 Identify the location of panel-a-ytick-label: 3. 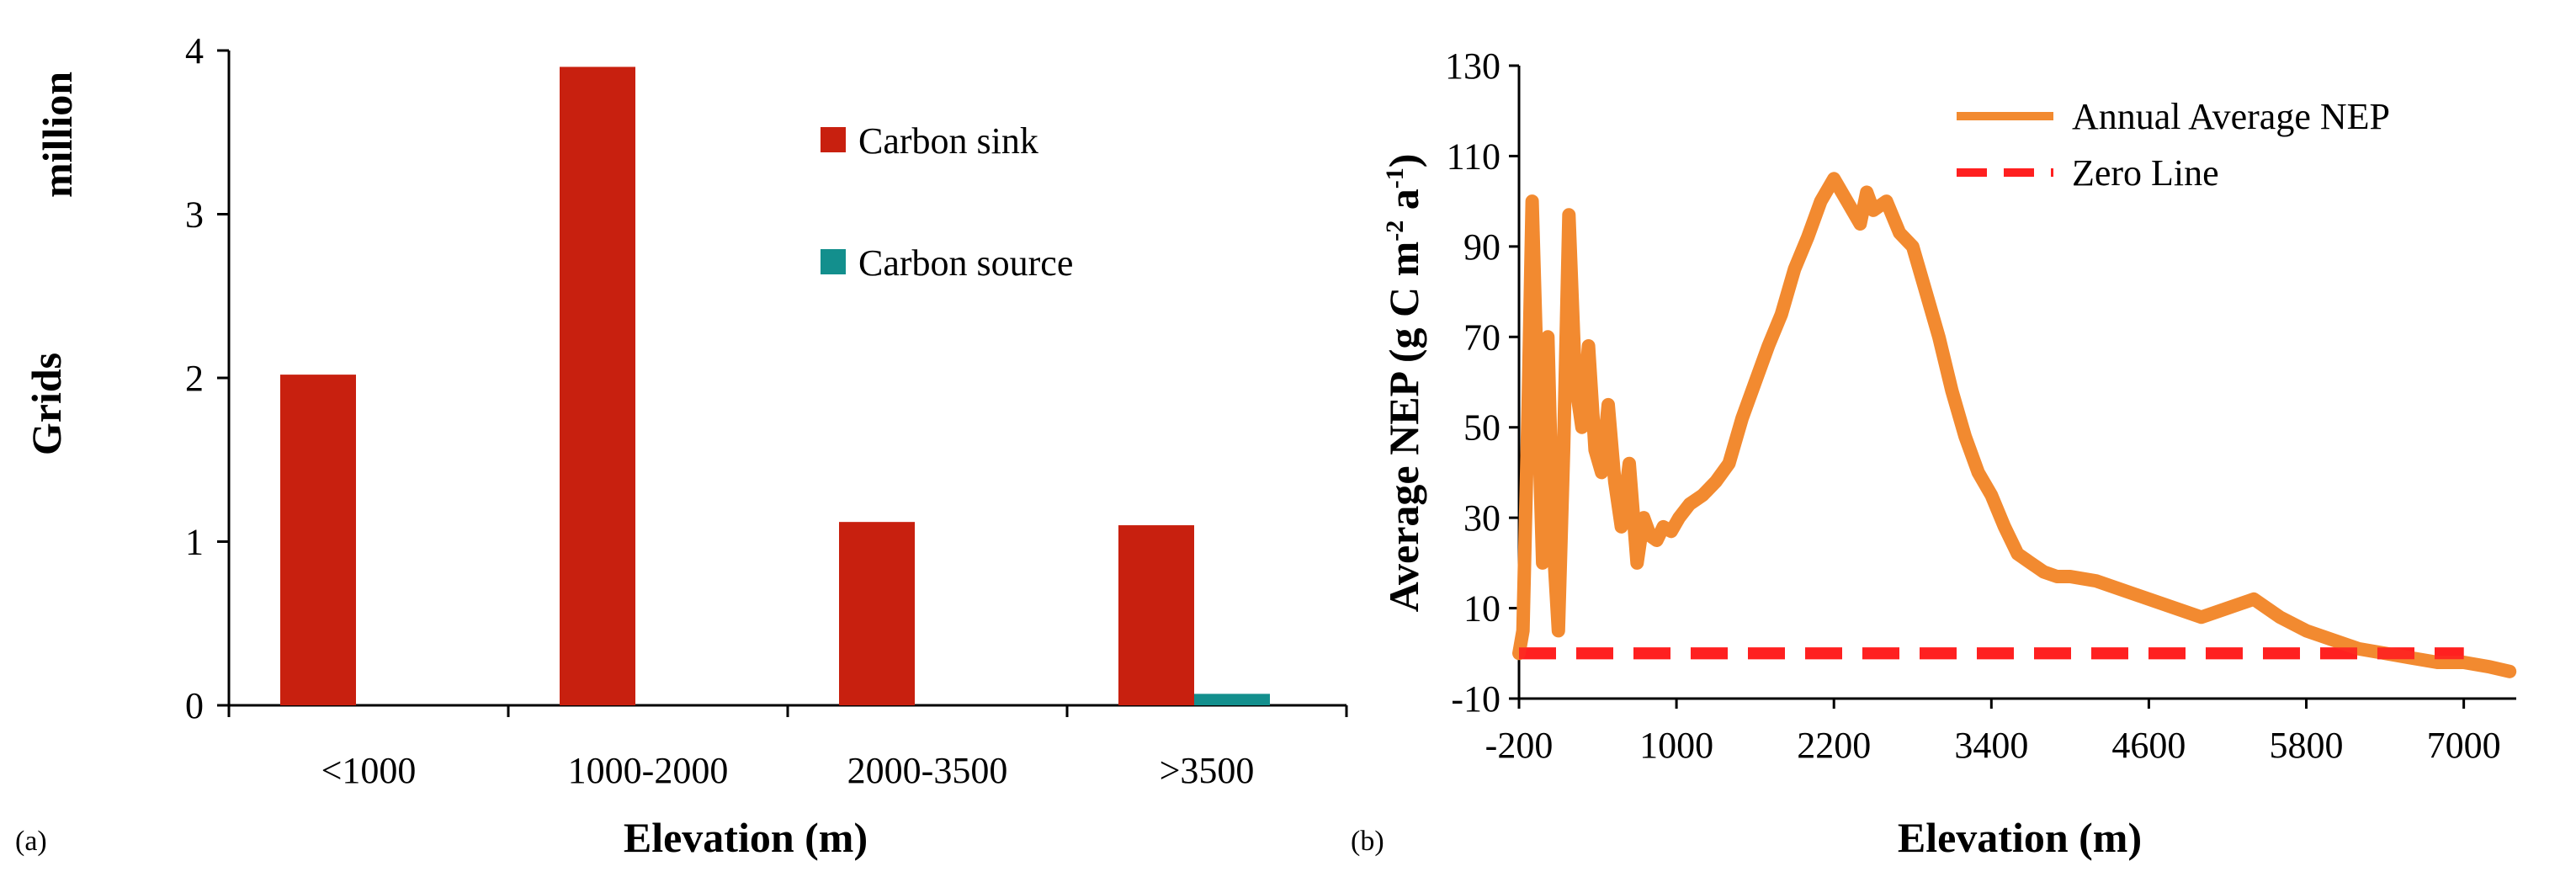
(194, 215).